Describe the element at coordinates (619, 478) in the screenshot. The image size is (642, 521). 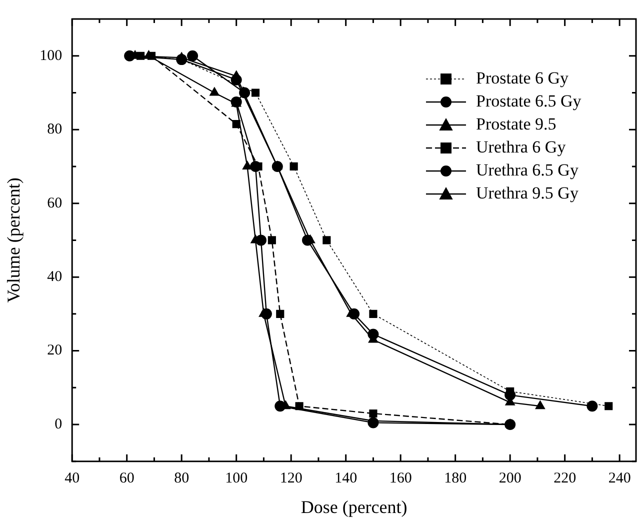
I see `x-tick-label: 240` at that location.